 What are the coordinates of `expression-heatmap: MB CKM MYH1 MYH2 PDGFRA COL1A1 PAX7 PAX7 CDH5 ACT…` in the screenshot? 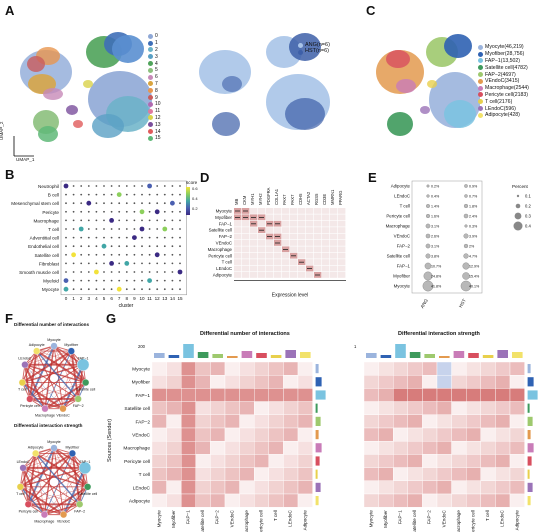 It's located at (277, 242).